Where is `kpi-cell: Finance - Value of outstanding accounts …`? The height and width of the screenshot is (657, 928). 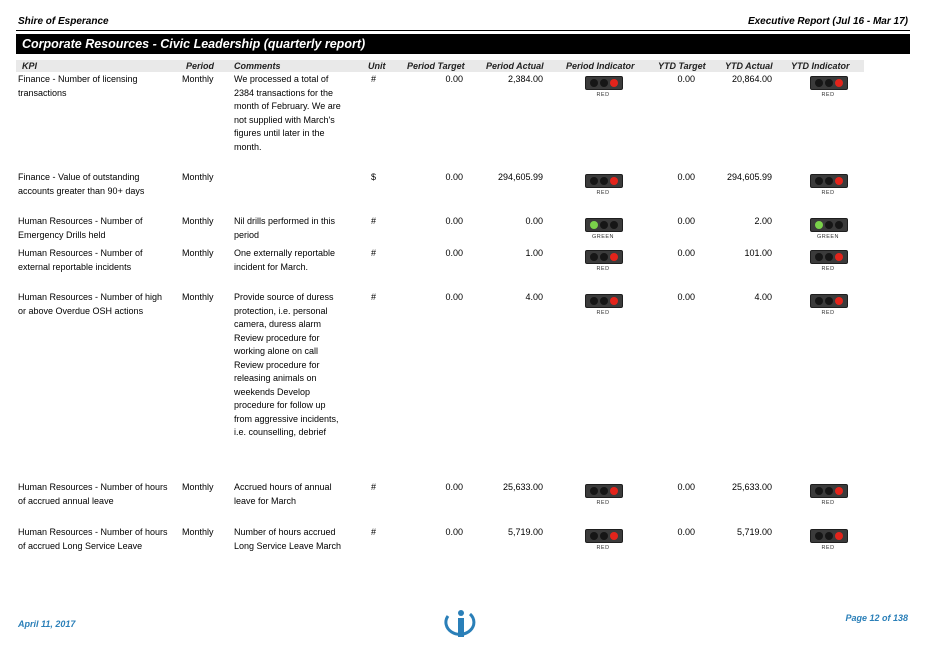
kpi-cell: Finance - Value of outstanding accounts … is located at coordinates (81, 184).